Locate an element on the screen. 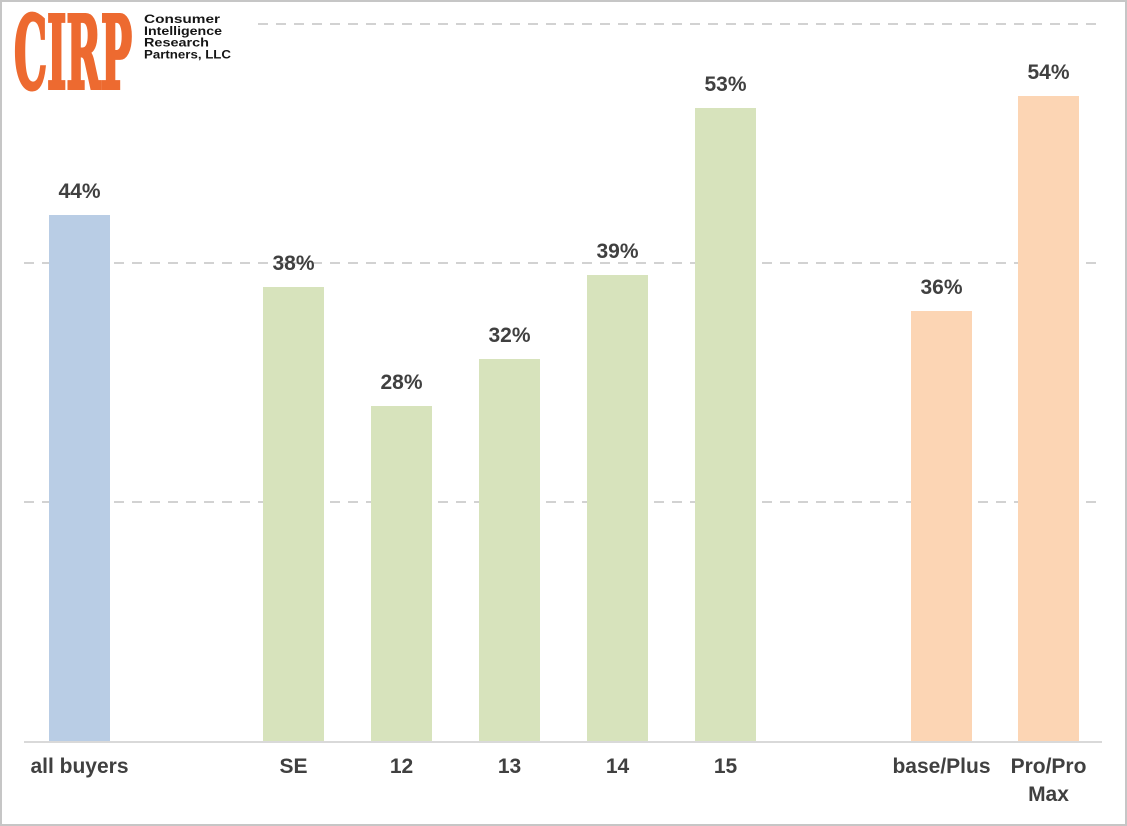 The width and height of the screenshot is (1127, 826). logo-line-intelligence: Intelligence is located at coordinates (183, 31).